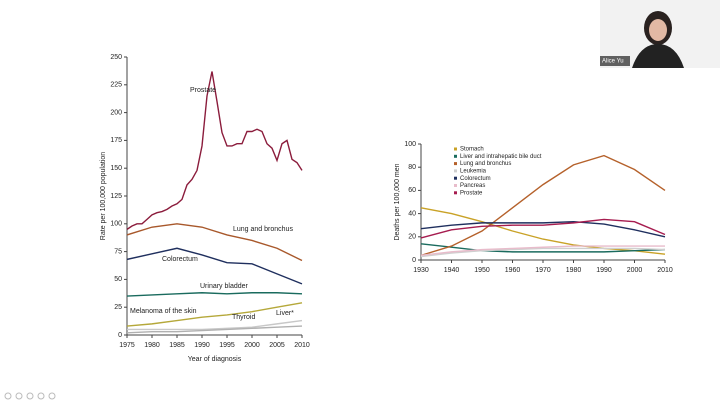 Image resolution: width=720 pixels, height=409 pixels. I want to click on legend-label: Colorectum, so click(475, 179).